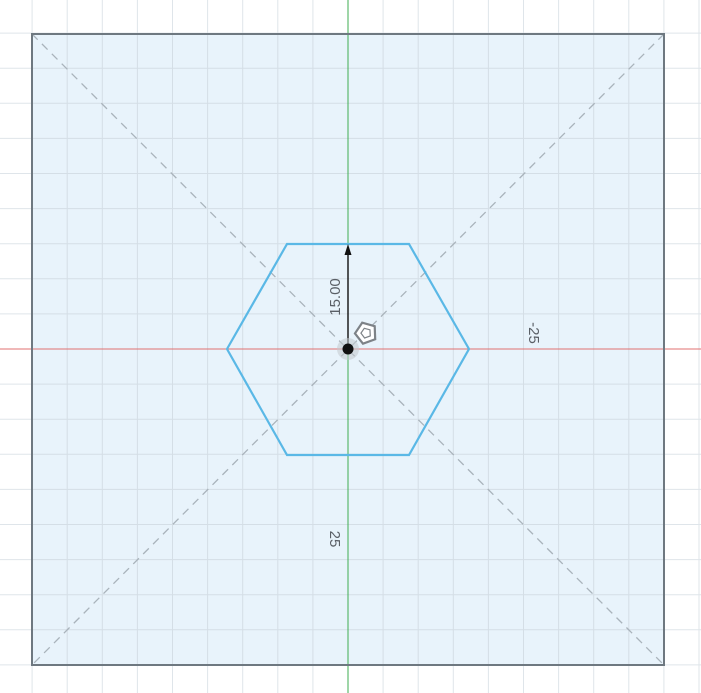 The image size is (701, 693). I want to click on radius-dimension-label: 15.00, so click(335, 297).